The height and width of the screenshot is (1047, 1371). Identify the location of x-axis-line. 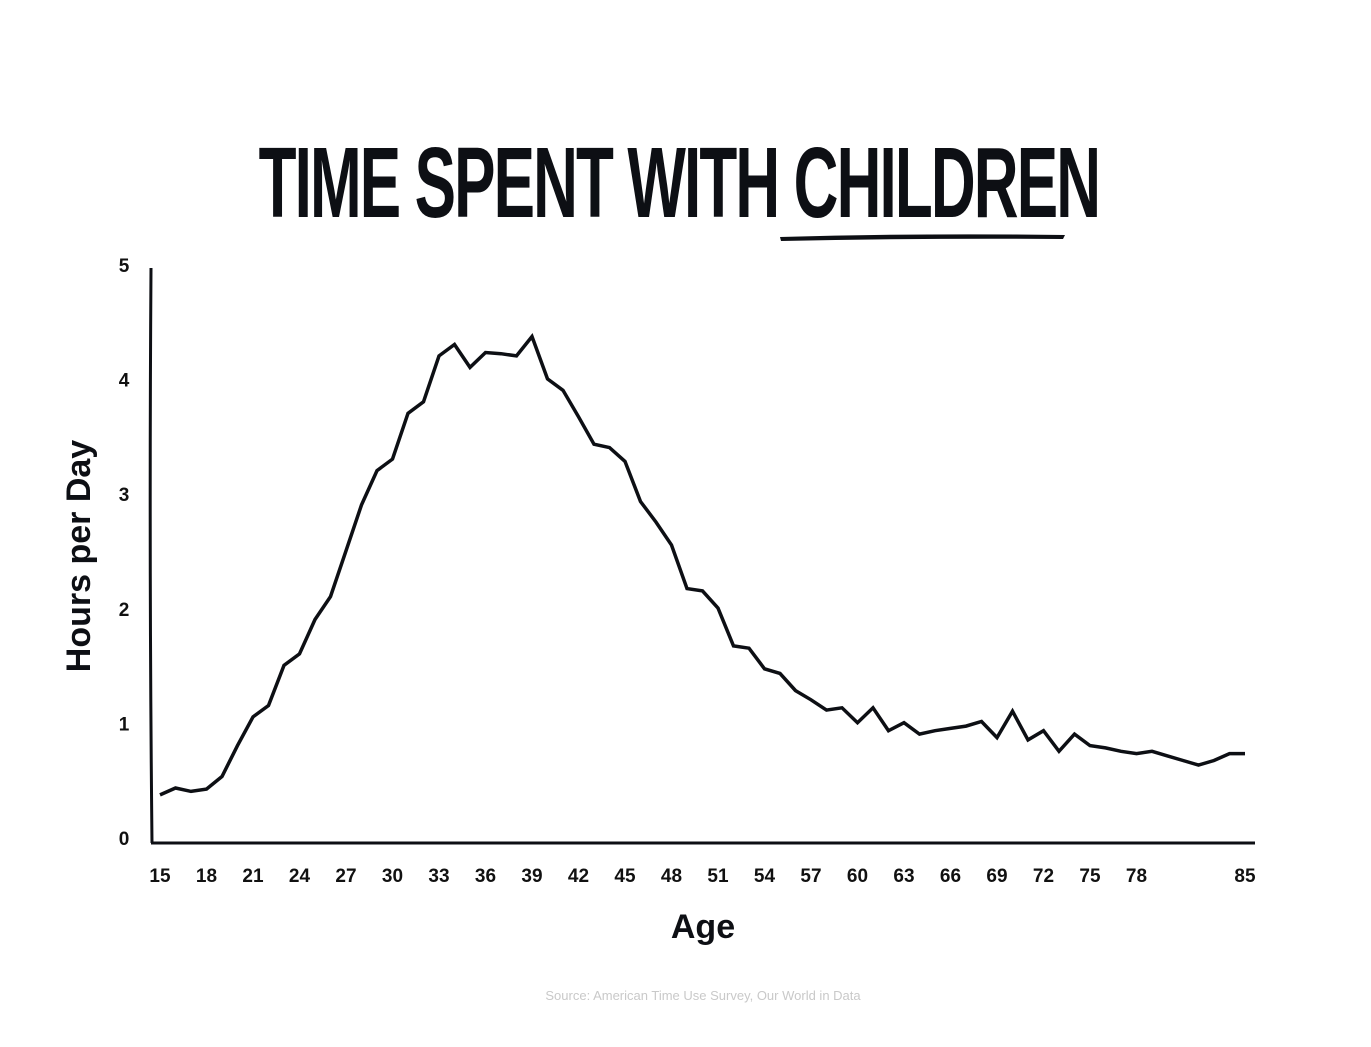
(703, 843).